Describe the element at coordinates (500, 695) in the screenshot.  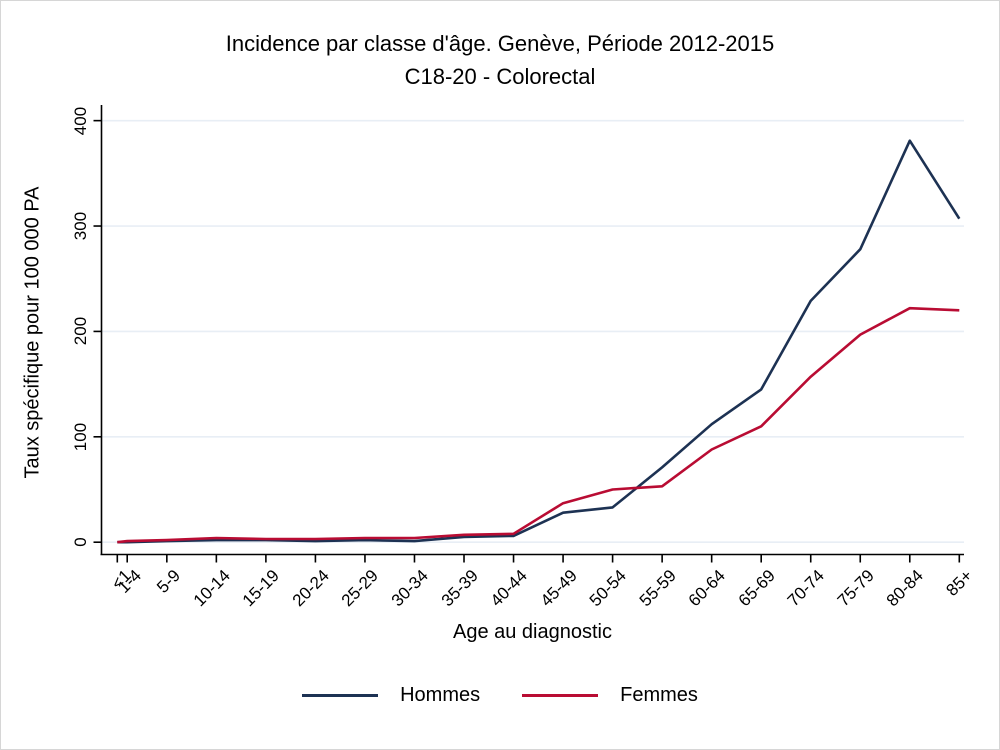
I see `legend: Hommes Femmes` at that location.